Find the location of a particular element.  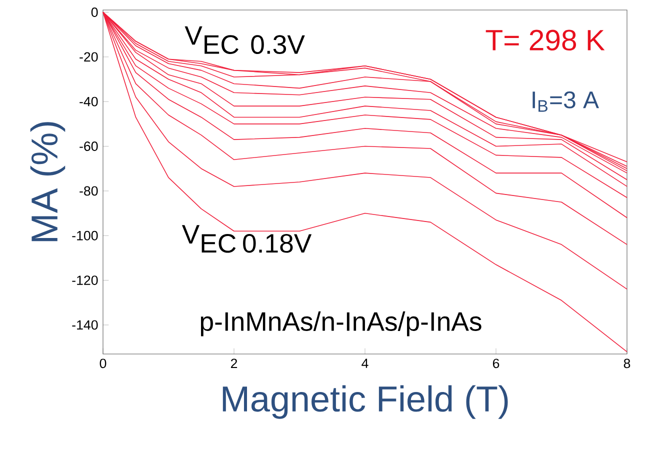

y-tick-label: -120 is located at coordinates (85, 281).